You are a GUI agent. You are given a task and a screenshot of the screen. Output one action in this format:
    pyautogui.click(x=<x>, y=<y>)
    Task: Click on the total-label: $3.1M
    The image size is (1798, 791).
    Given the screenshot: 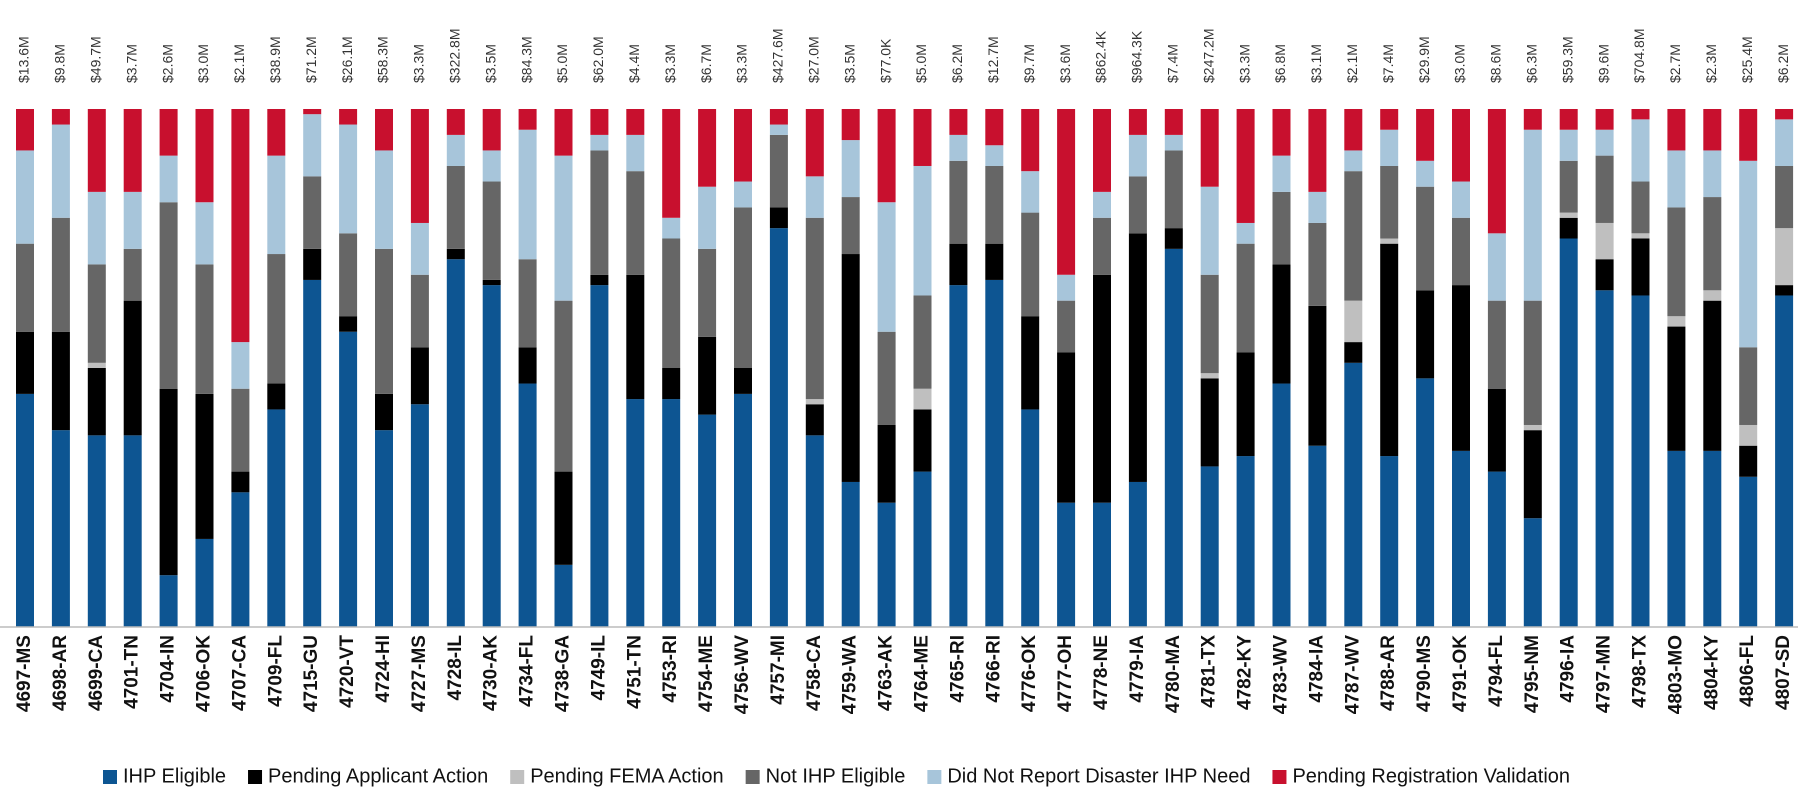 What is the action you would take?
    pyautogui.click(x=1316, y=63)
    